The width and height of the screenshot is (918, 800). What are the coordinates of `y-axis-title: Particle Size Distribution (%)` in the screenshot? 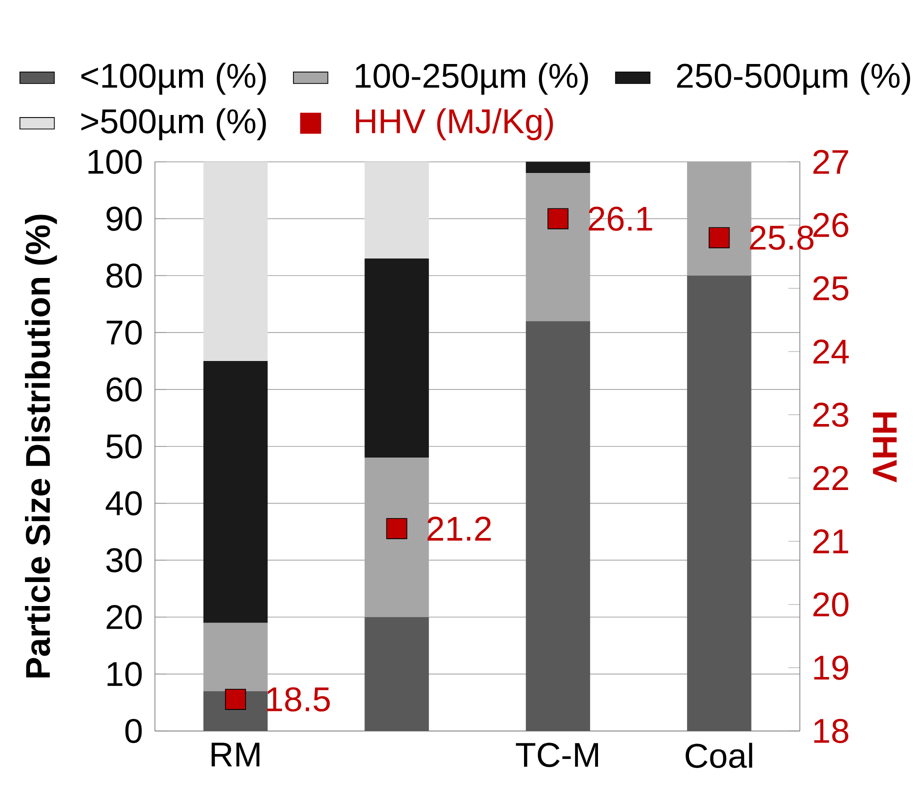 It's located at (40, 446).